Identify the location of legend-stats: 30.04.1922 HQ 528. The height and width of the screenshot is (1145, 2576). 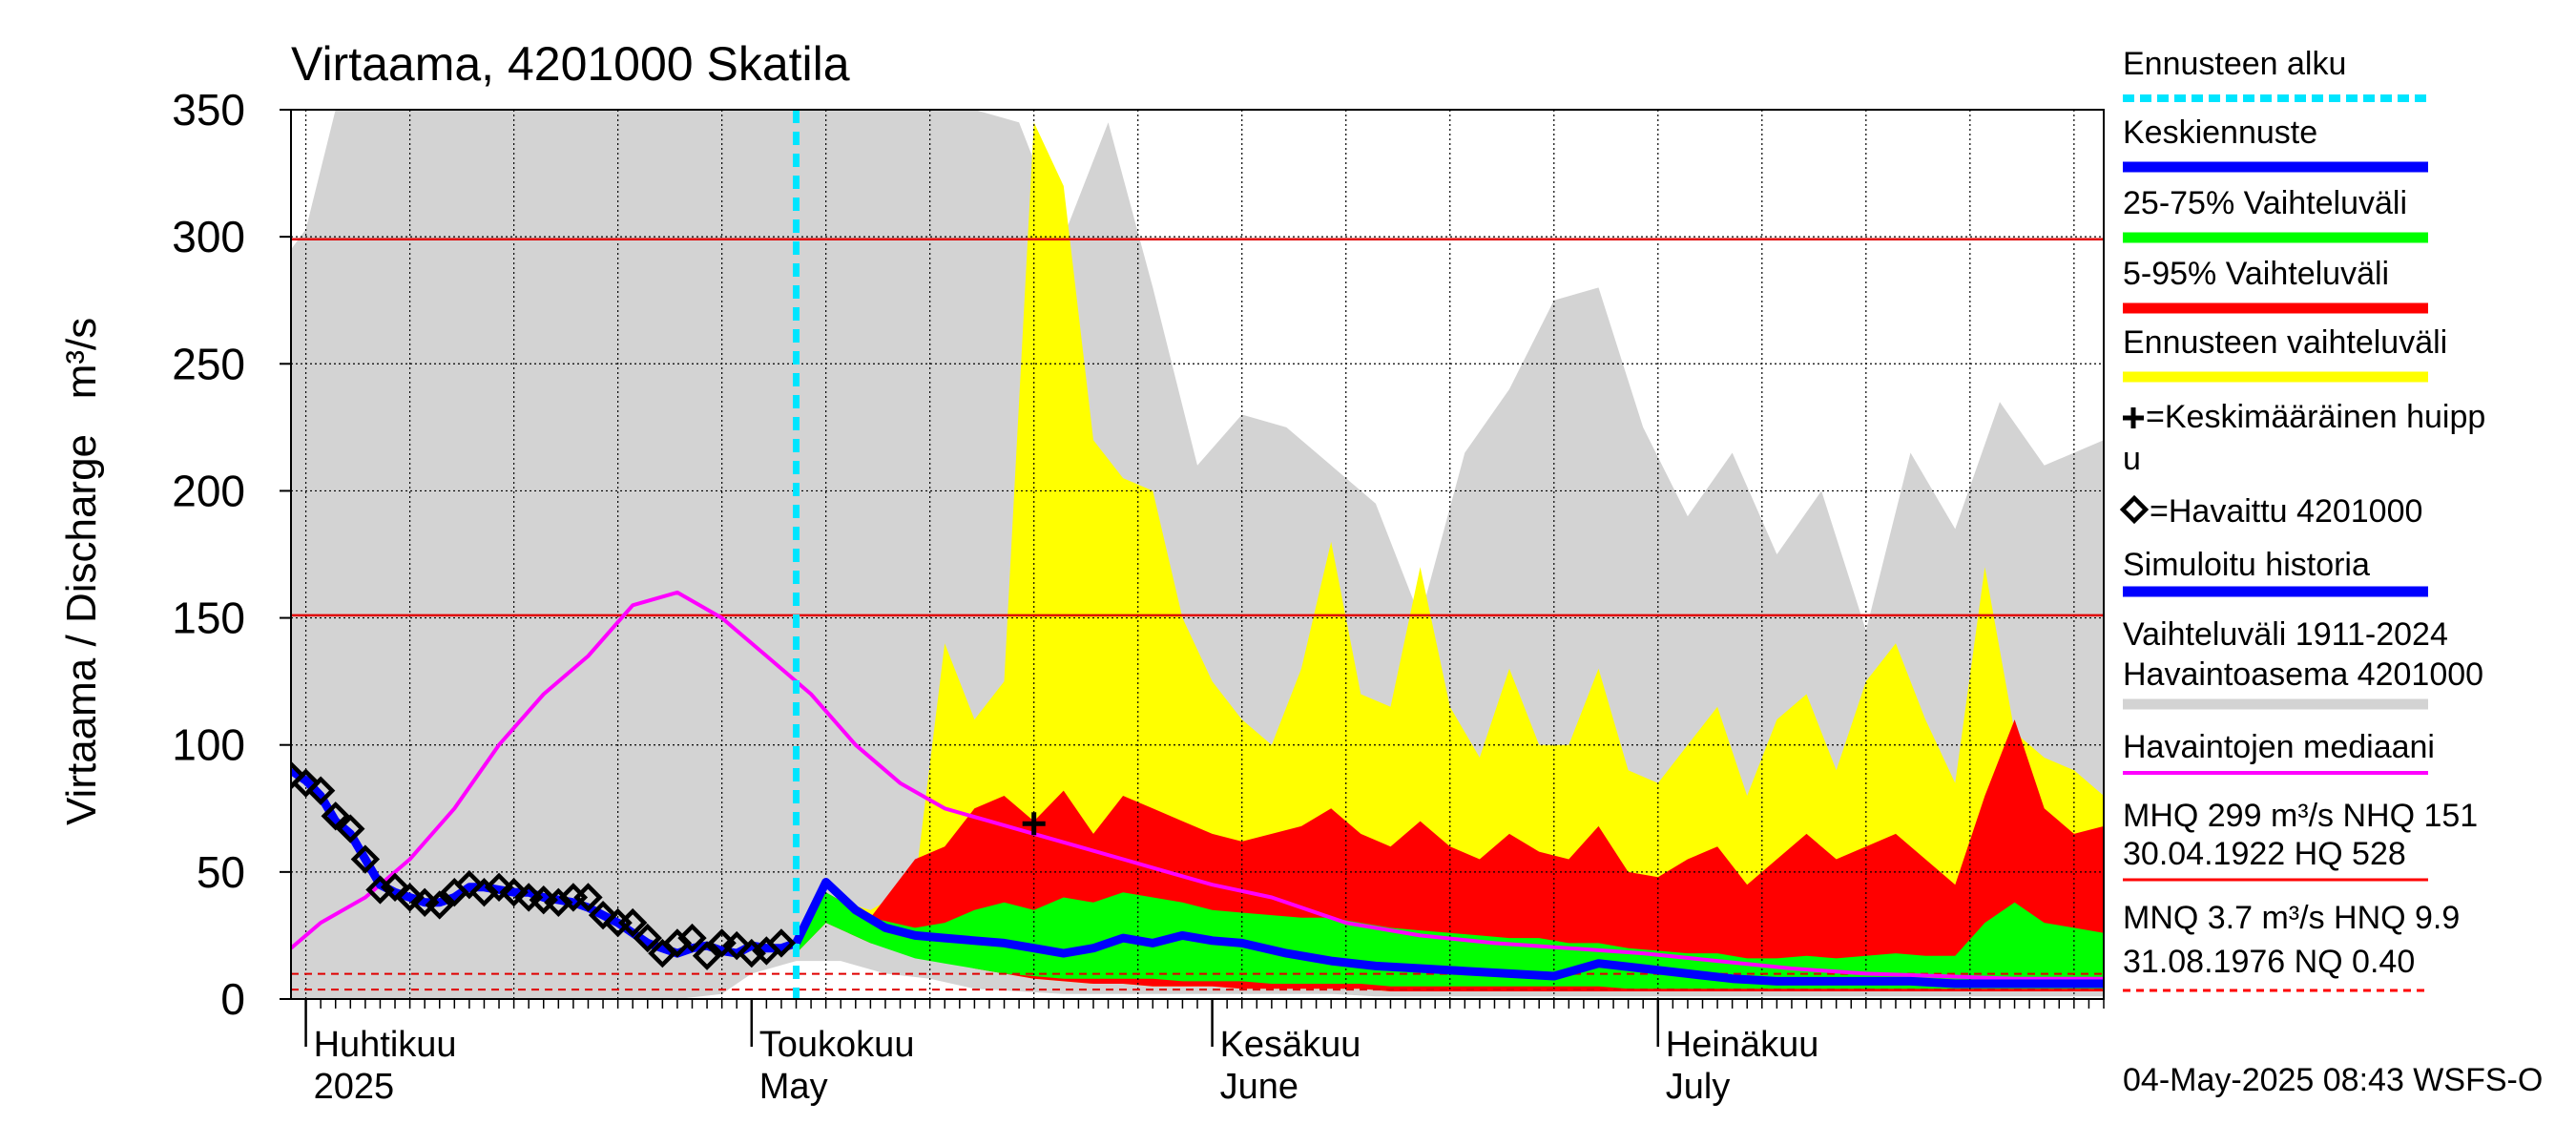
(2264, 854).